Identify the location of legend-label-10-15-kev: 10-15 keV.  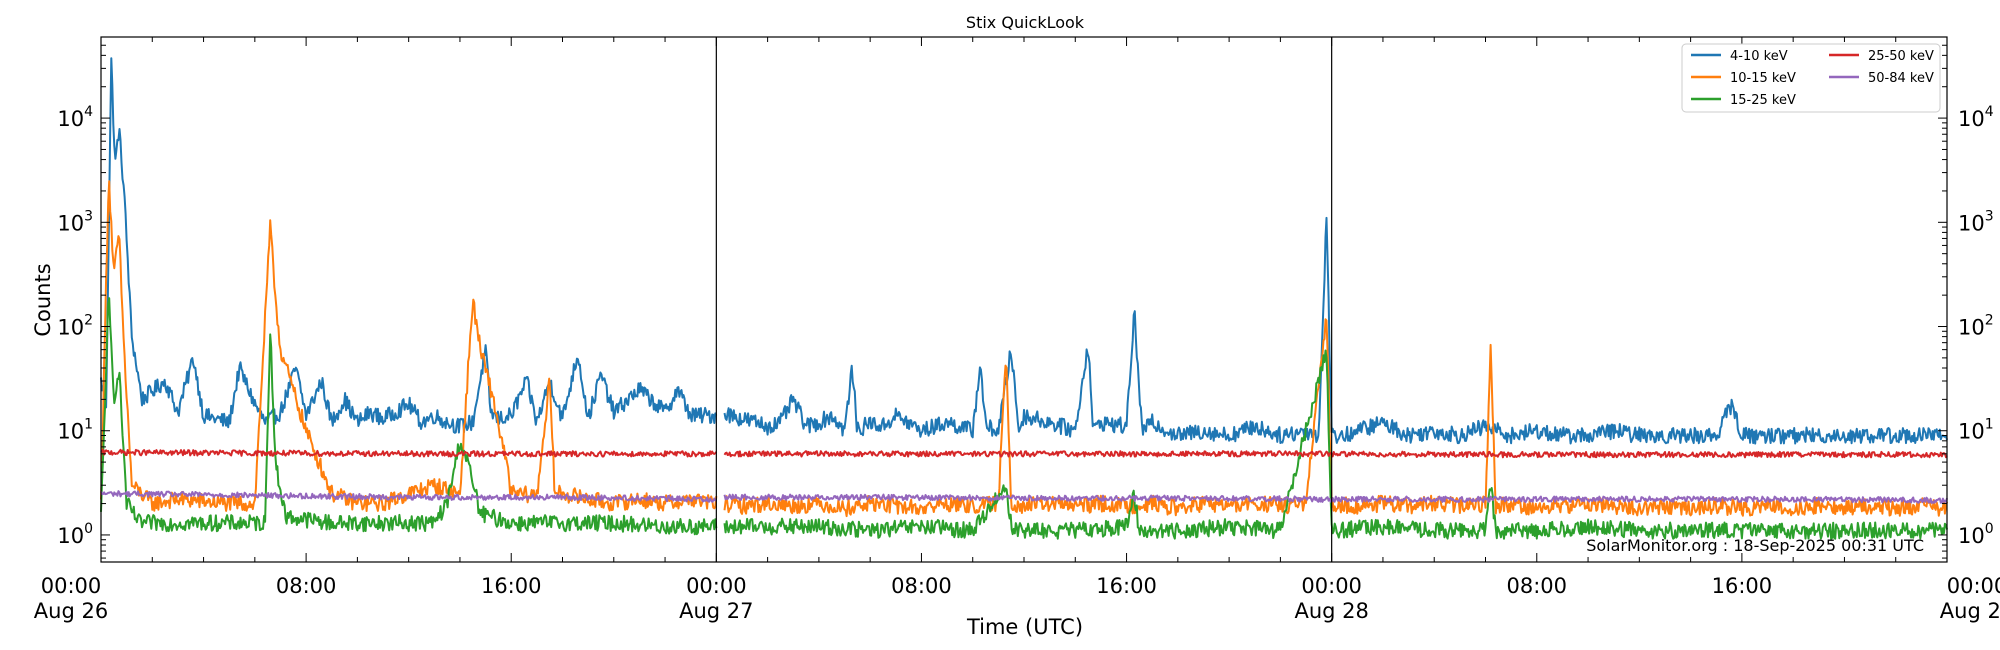
(1763, 78).